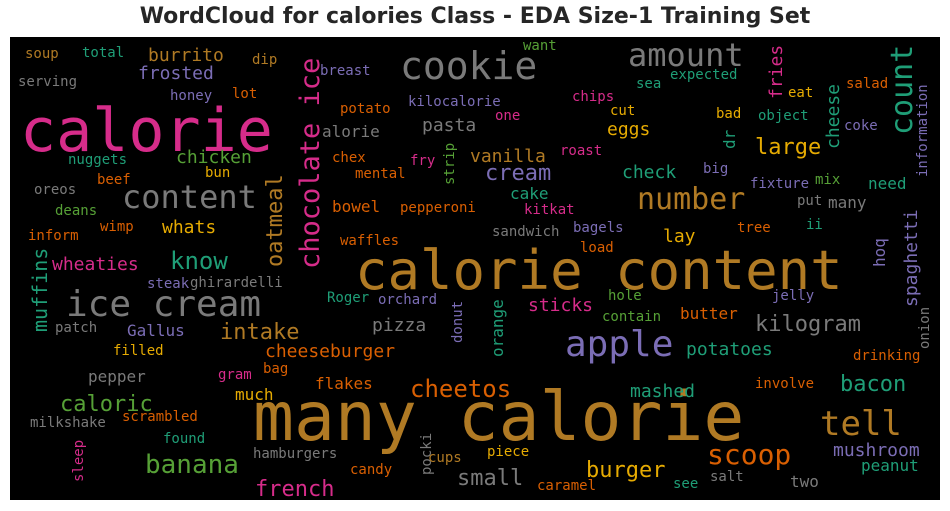  What do you see at coordinates (834, 116) in the screenshot?
I see `word: cheese` at bounding box center [834, 116].